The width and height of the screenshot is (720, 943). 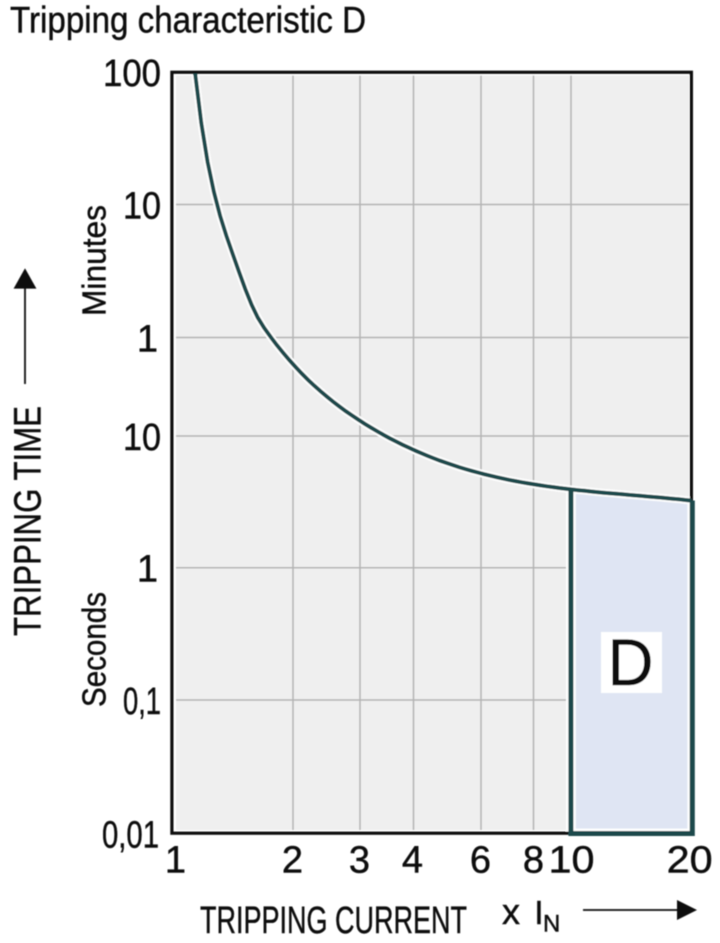 What do you see at coordinates (333, 921) in the screenshot?
I see `svg-text: TRIPPING CURRENT` at bounding box center [333, 921].